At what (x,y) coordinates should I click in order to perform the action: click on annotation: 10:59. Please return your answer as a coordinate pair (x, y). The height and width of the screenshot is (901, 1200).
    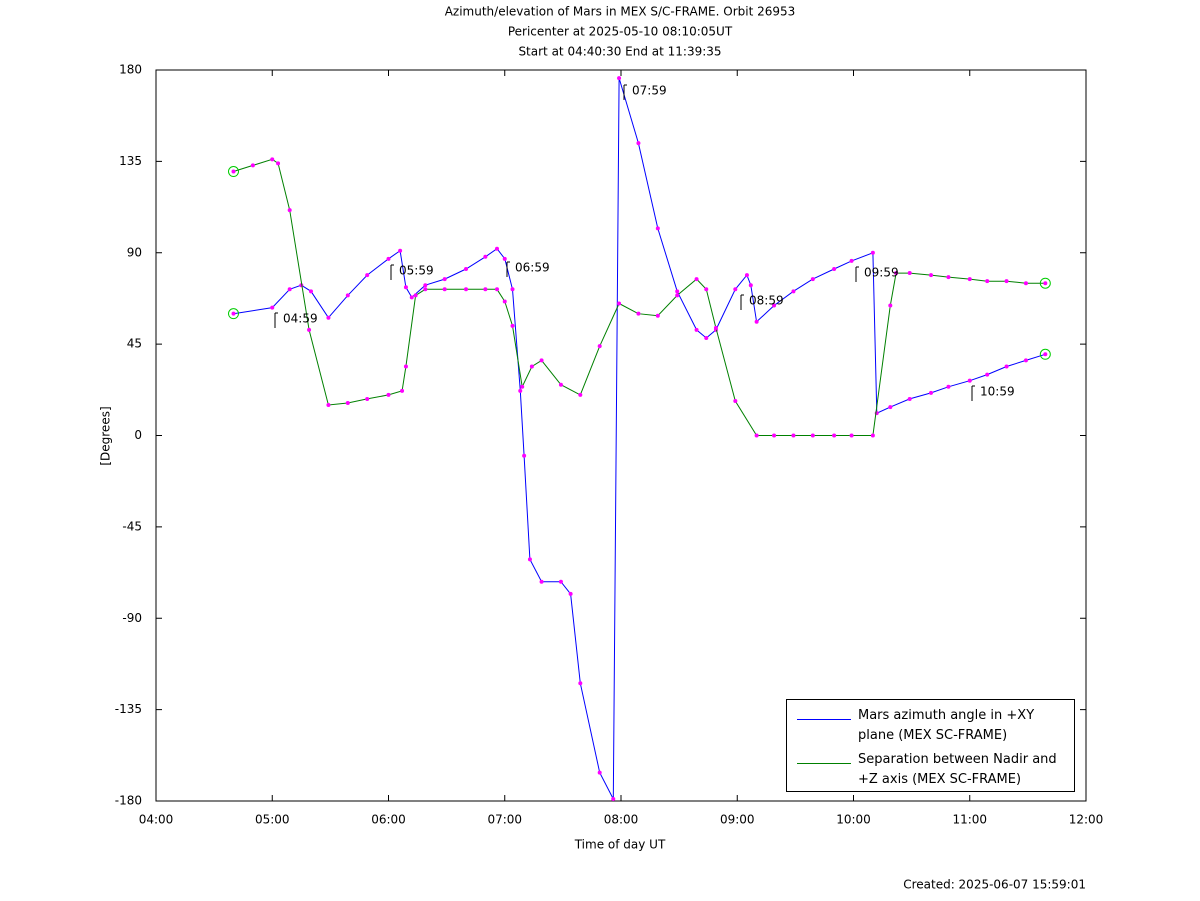
    Looking at the image, I should click on (997, 392).